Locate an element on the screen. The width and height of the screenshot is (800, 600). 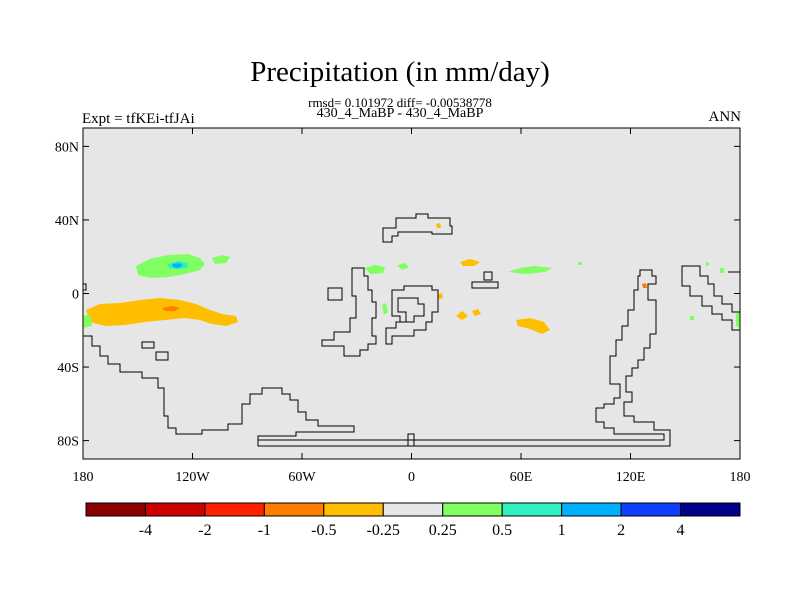
colorbar: -4 -2 -1 -0.5 -0.25 0.25 0.5 1 2 4 is located at coordinates (413, 520).